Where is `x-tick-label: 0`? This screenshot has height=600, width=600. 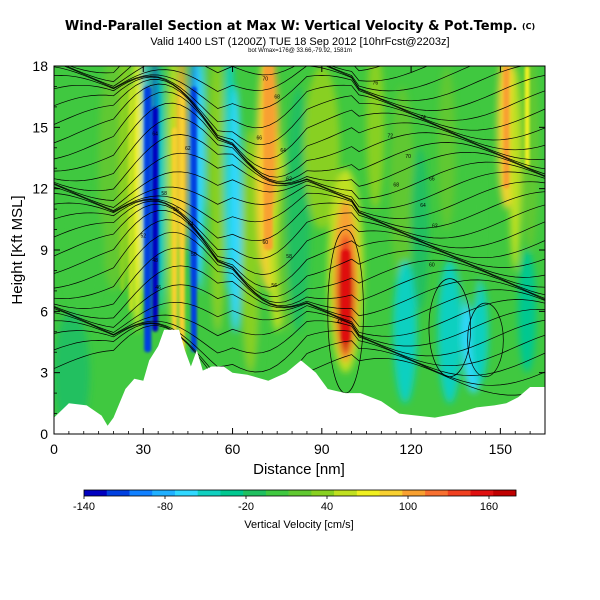
x-tick-label: 0 is located at coordinates (54, 449).